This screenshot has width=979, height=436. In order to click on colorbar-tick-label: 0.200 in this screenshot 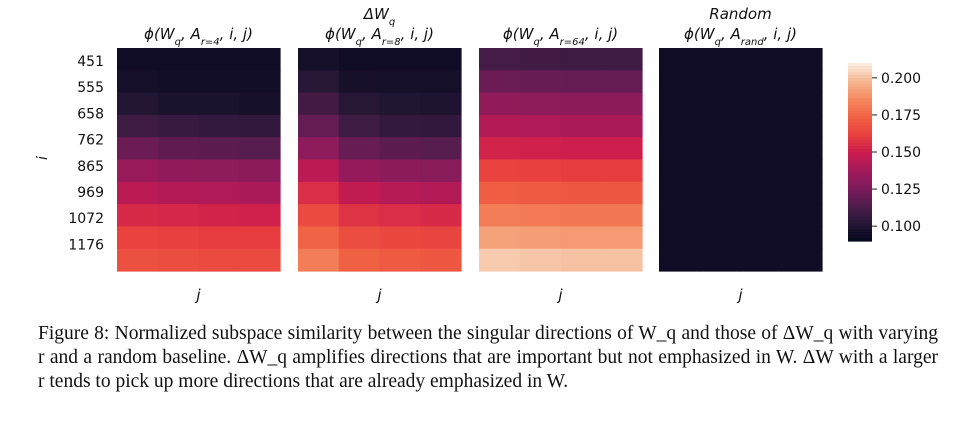, I will do `click(901, 79)`.